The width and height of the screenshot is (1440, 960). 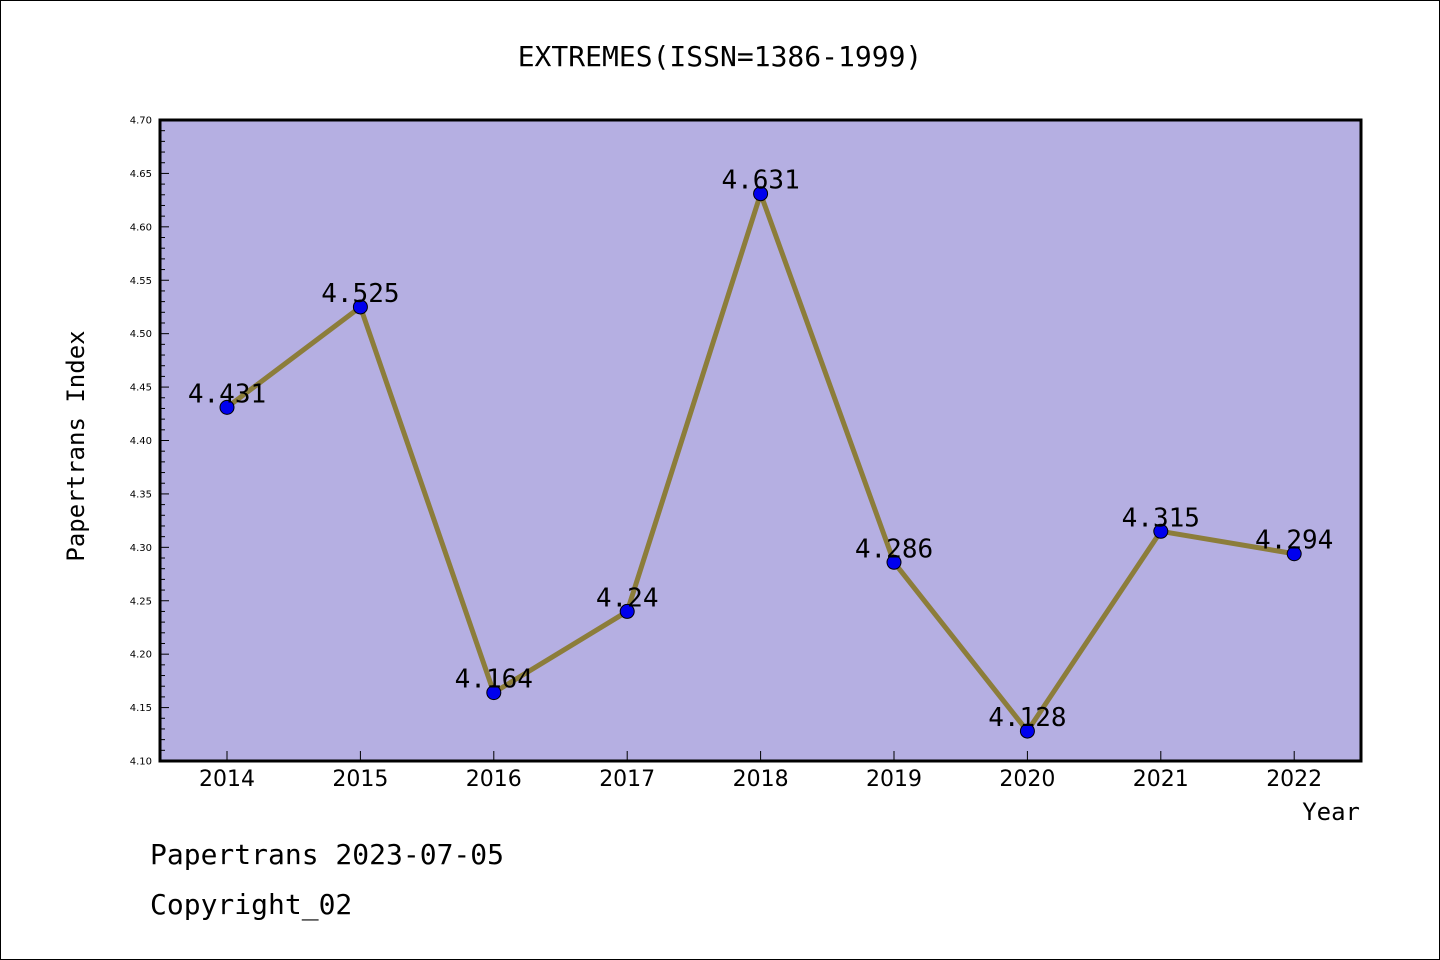 I want to click on y-tick-label: 4.15, so click(x=141, y=708).